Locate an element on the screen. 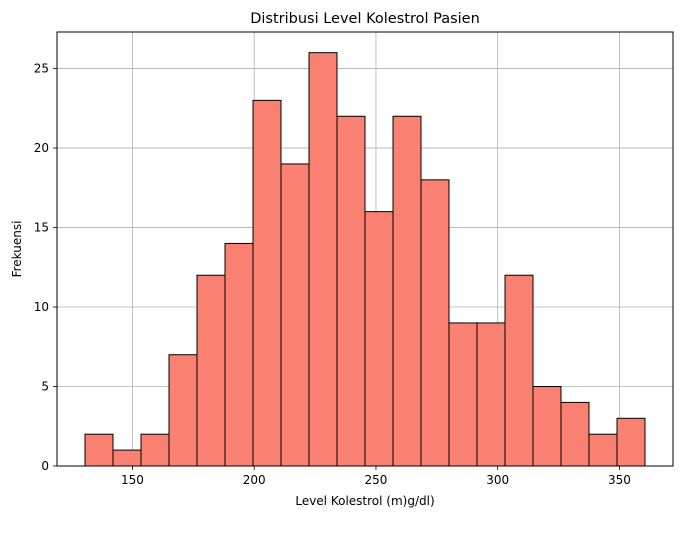 Image resolution: width=686 pixels, height=547 pixels. x-axis-ticks: 150 200 250 300 350 is located at coordinates (376, 476).